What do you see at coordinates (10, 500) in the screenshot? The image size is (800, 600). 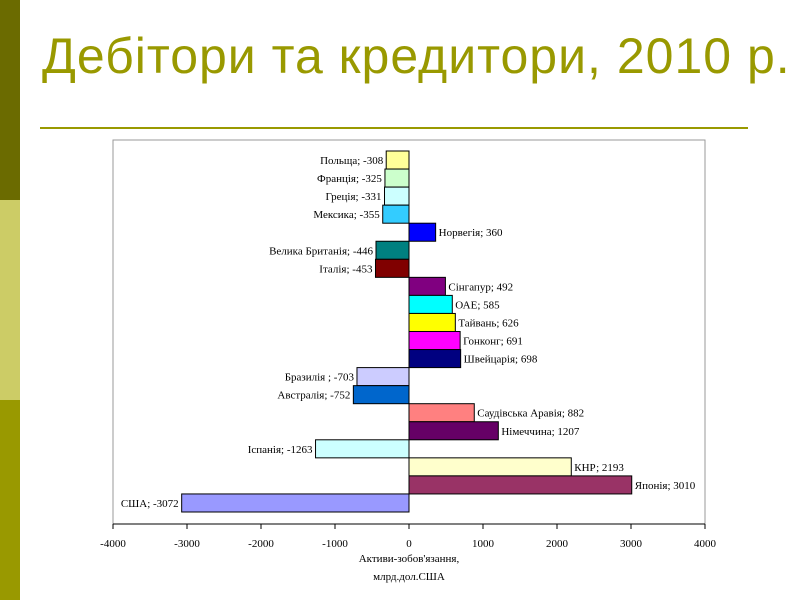 I see `accent-strip-bottom` at bounding box center [10, 500].